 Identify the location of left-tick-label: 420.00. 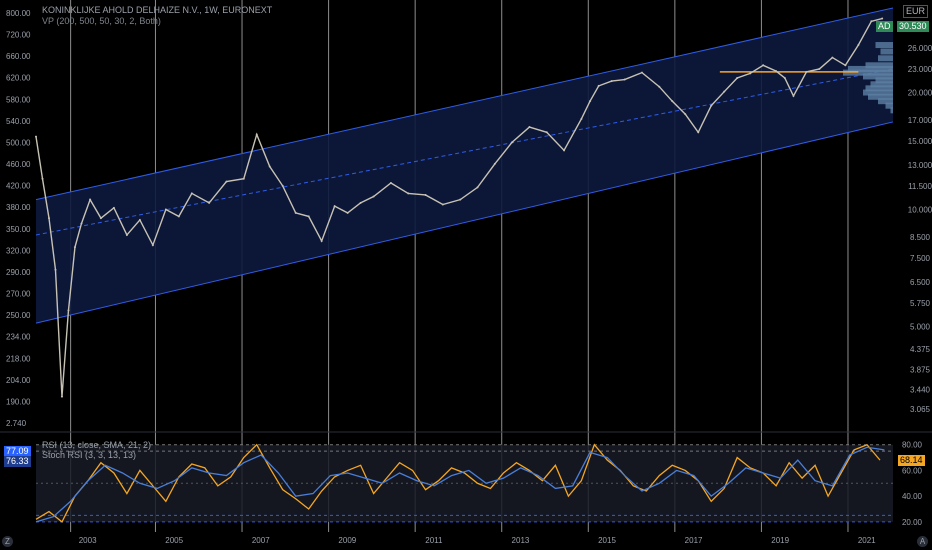
(18, 186).